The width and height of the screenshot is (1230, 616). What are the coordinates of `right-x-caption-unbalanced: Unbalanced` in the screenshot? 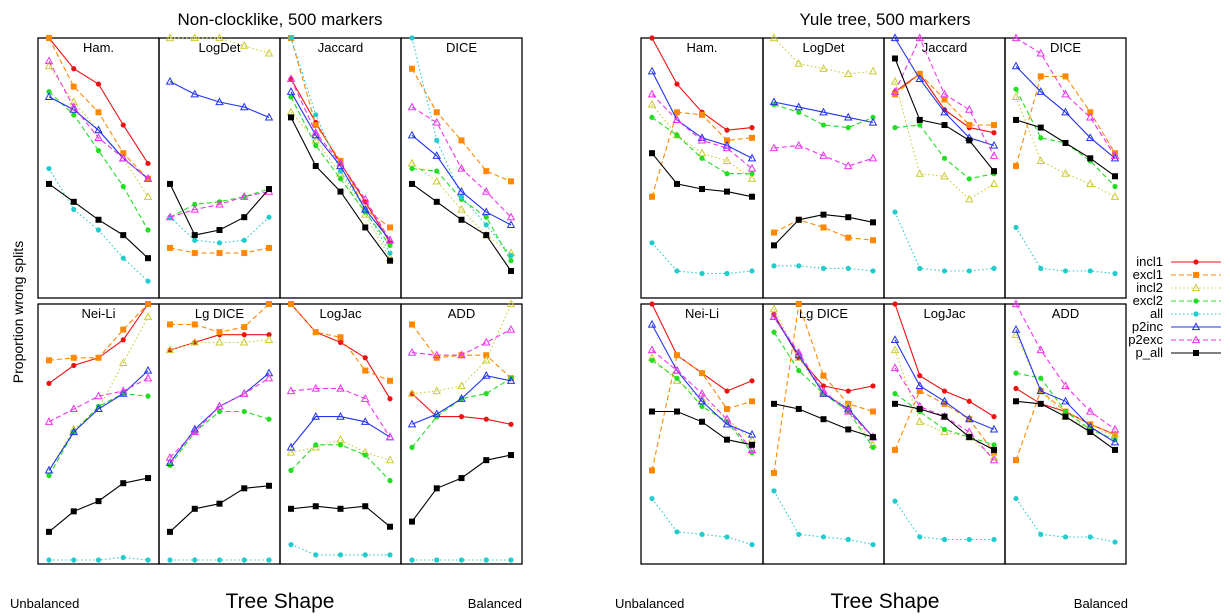 It's located at (649, 603).